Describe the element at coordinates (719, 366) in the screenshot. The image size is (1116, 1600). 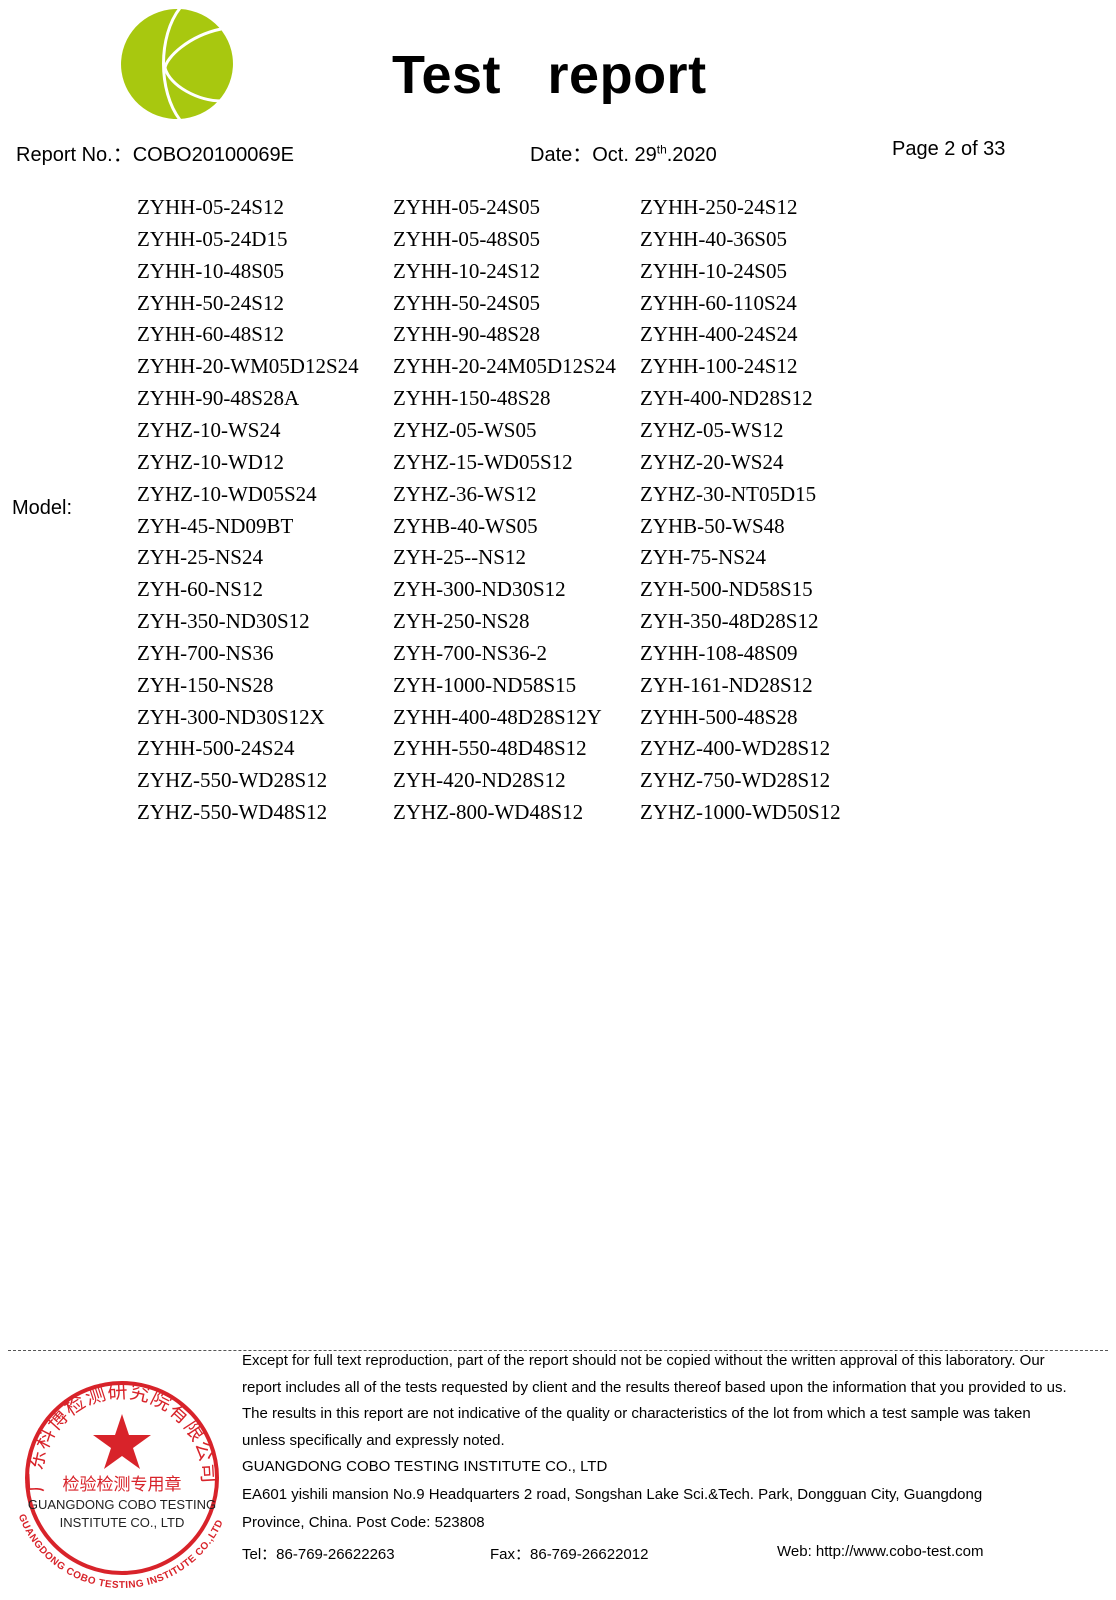
I see `model-number: ZYHH-100-24S12` at that location.